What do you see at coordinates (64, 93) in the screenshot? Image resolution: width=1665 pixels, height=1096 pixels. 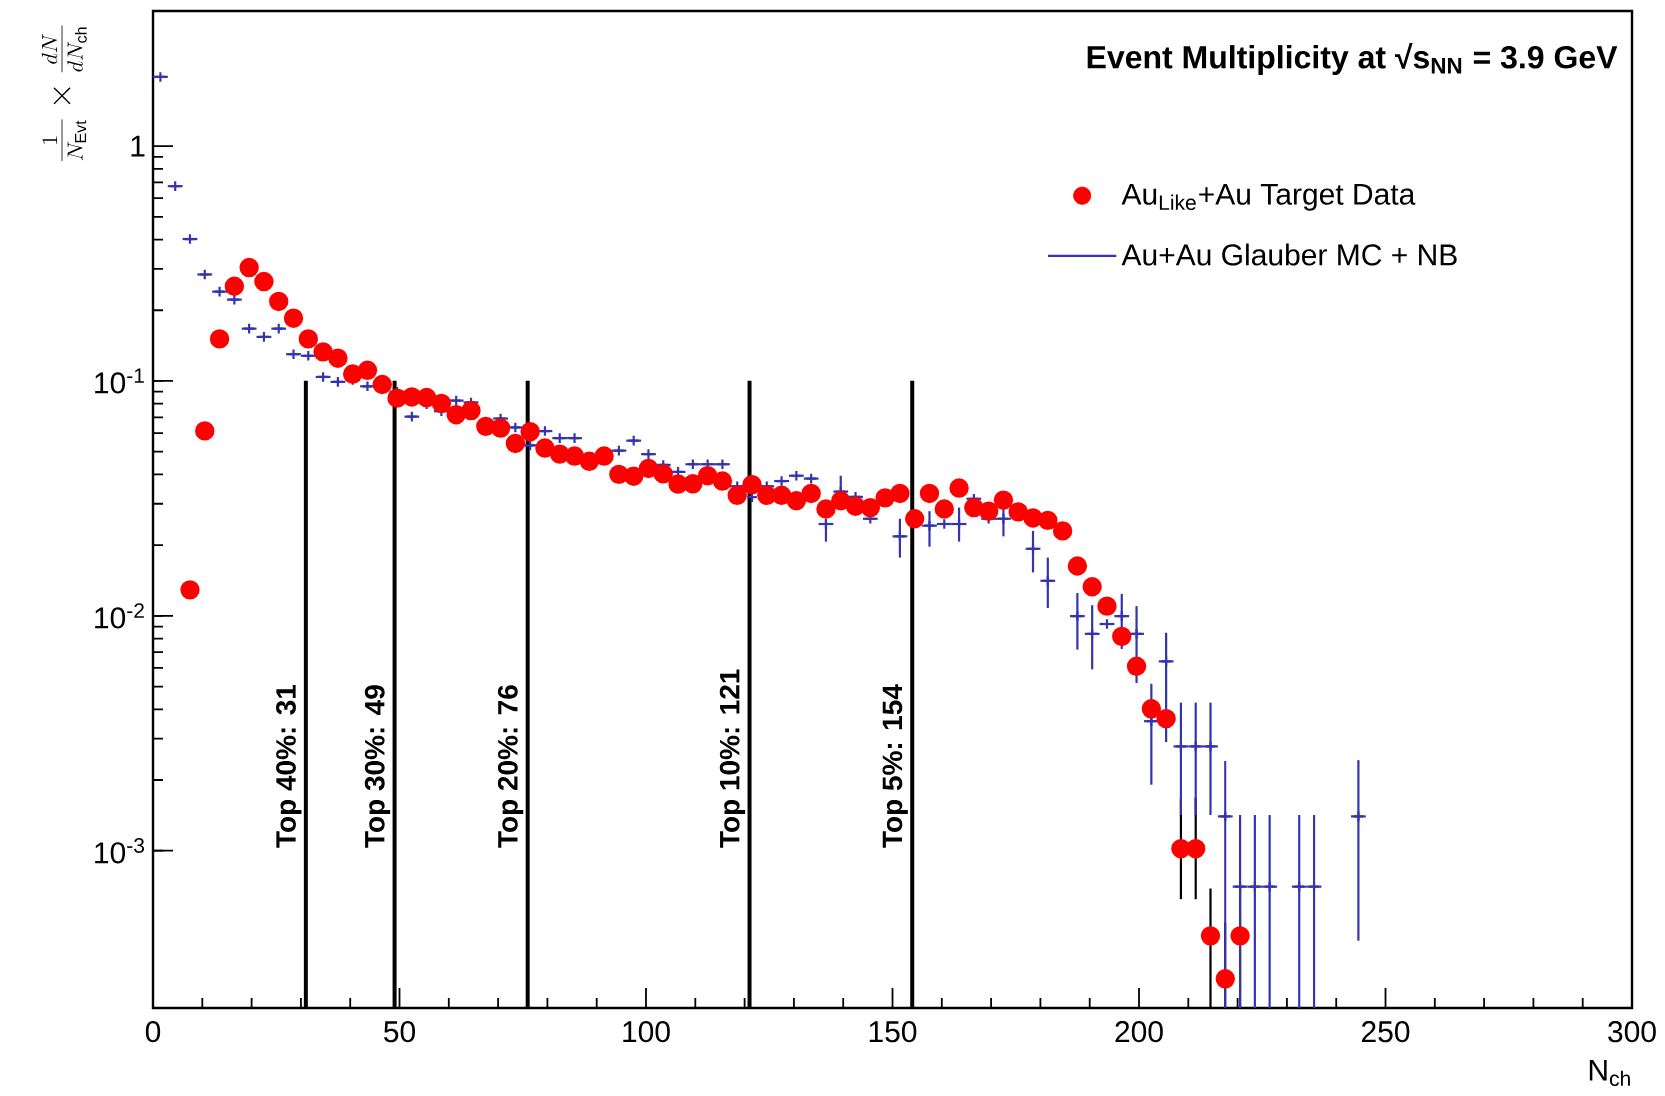 I see `y-axis-title: $\frac{1}{N_{\mathrm{Evt}}}\times\frac{dN}{dN_{\mathrm{ch}}}$` at bounding box center [64, 93].